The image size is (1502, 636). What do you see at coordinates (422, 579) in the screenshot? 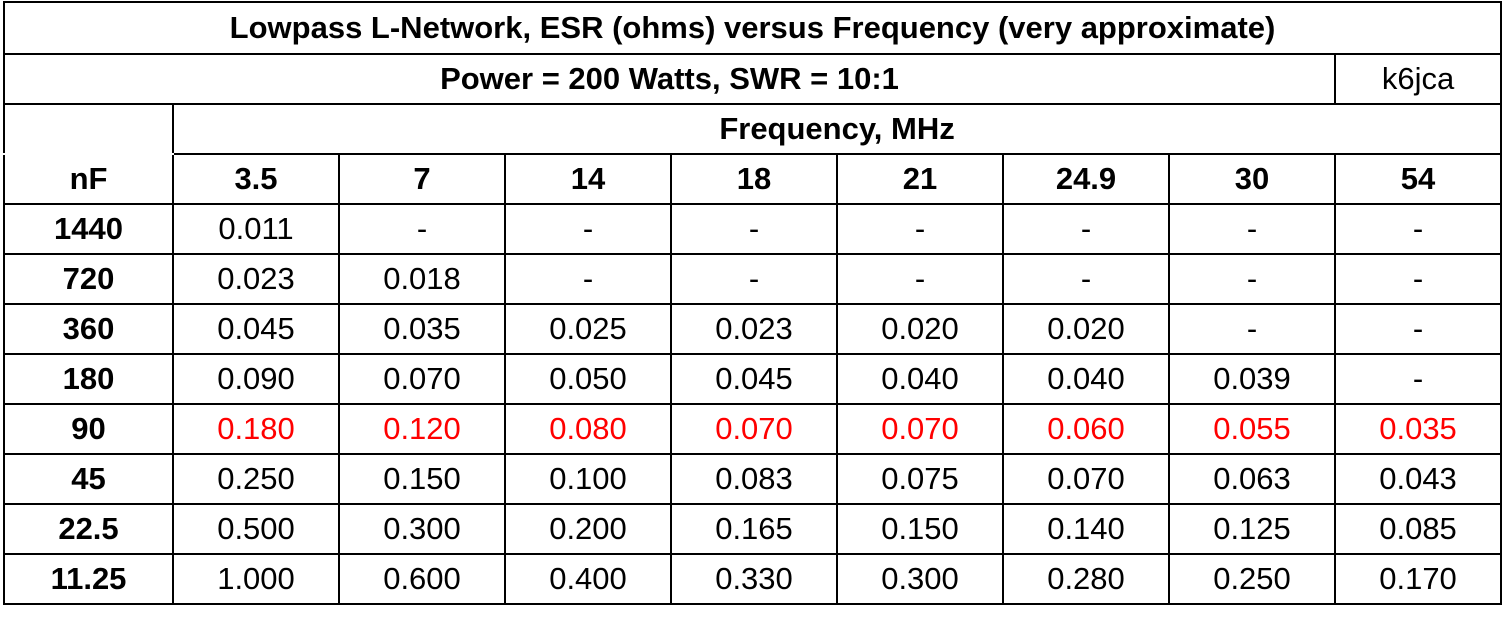
I see `table-cell: 0.600` at bounding box center [422, 579].